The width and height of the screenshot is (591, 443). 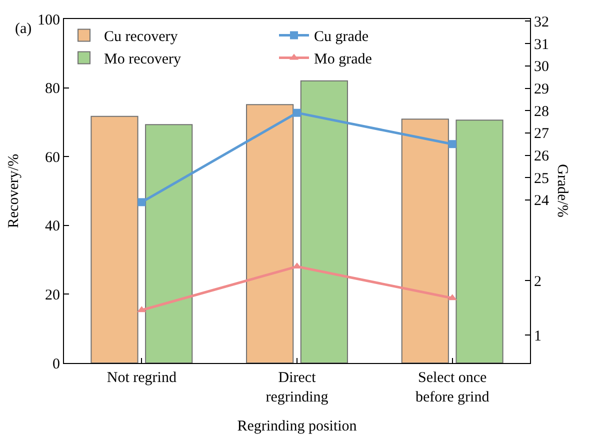 I want to click on y-axis-title: Recovery/%, so click(x=14, y=191).